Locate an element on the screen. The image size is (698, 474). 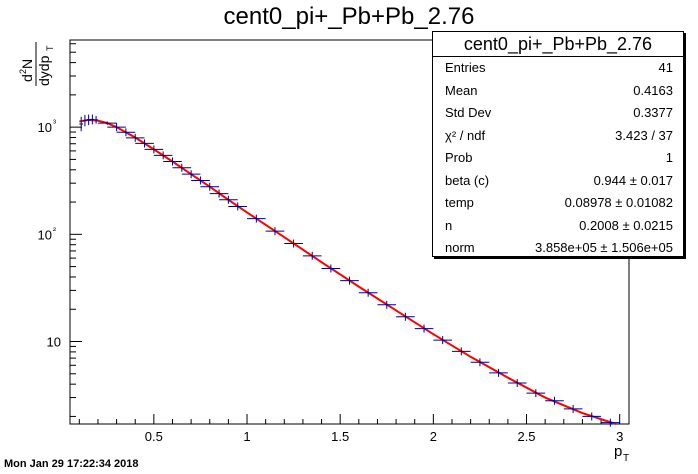
stats-box-title: cent0_pi+_Pb+Pb_2.76 is located at coordinates (558, 44).